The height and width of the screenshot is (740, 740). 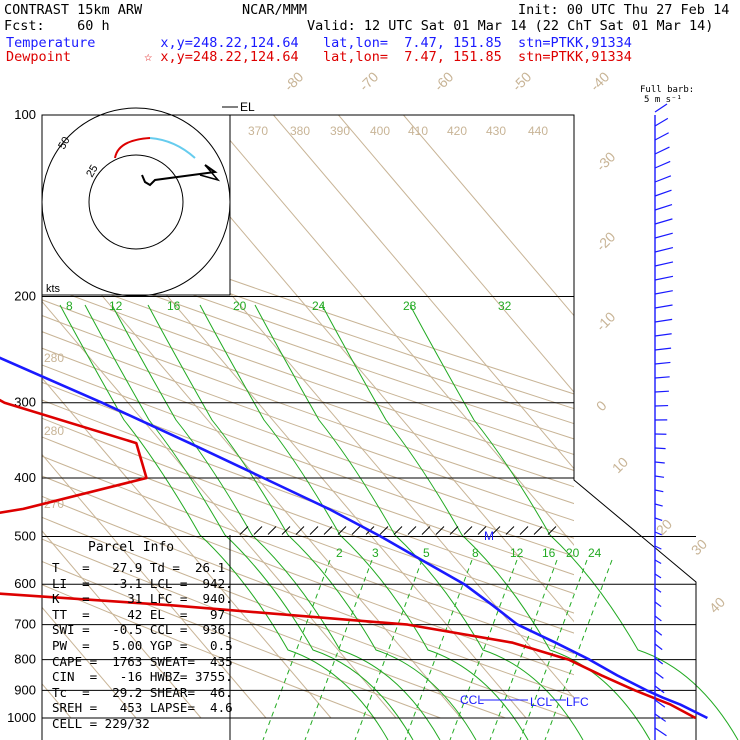 I want to click on level-label: LFC, so click(x=577, y=702).